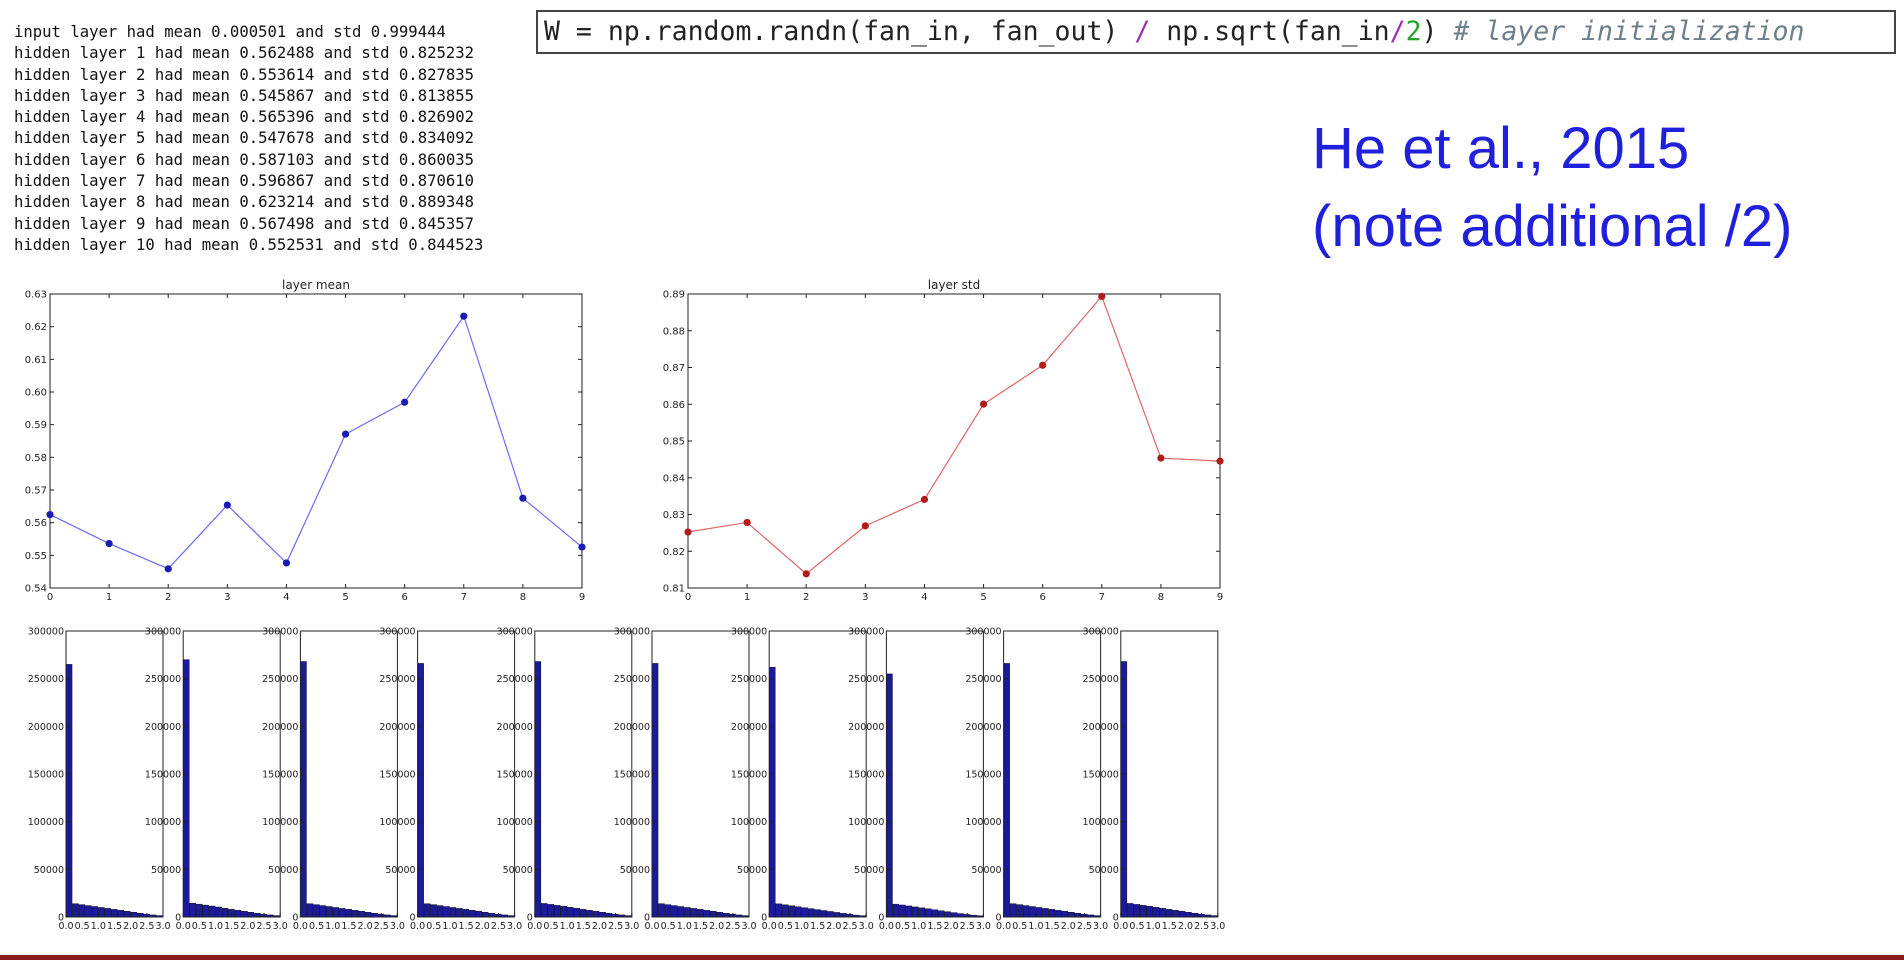 The height and width of the screenshot is (960, 1904). Describe the element at coordinates (397, 775) in the screenshot. I see `y-tick-label: 150000` at that location.